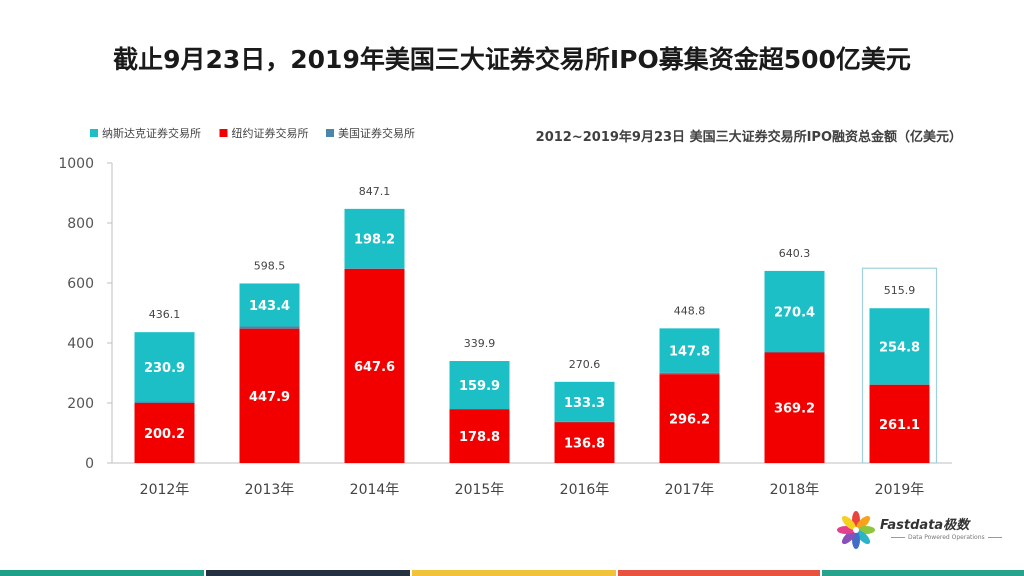 The height and width of the screenshot is (576, 1024). What do you see at coordinates (165, 490) in the screenshot?
I see `x-tick-label: 2012年` at bounding box center [165, 490].